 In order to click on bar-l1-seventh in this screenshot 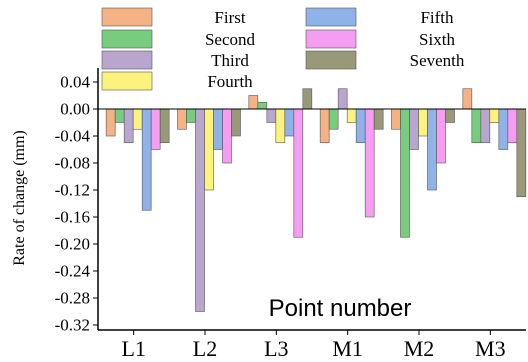, I will do `click(164, 126)`.